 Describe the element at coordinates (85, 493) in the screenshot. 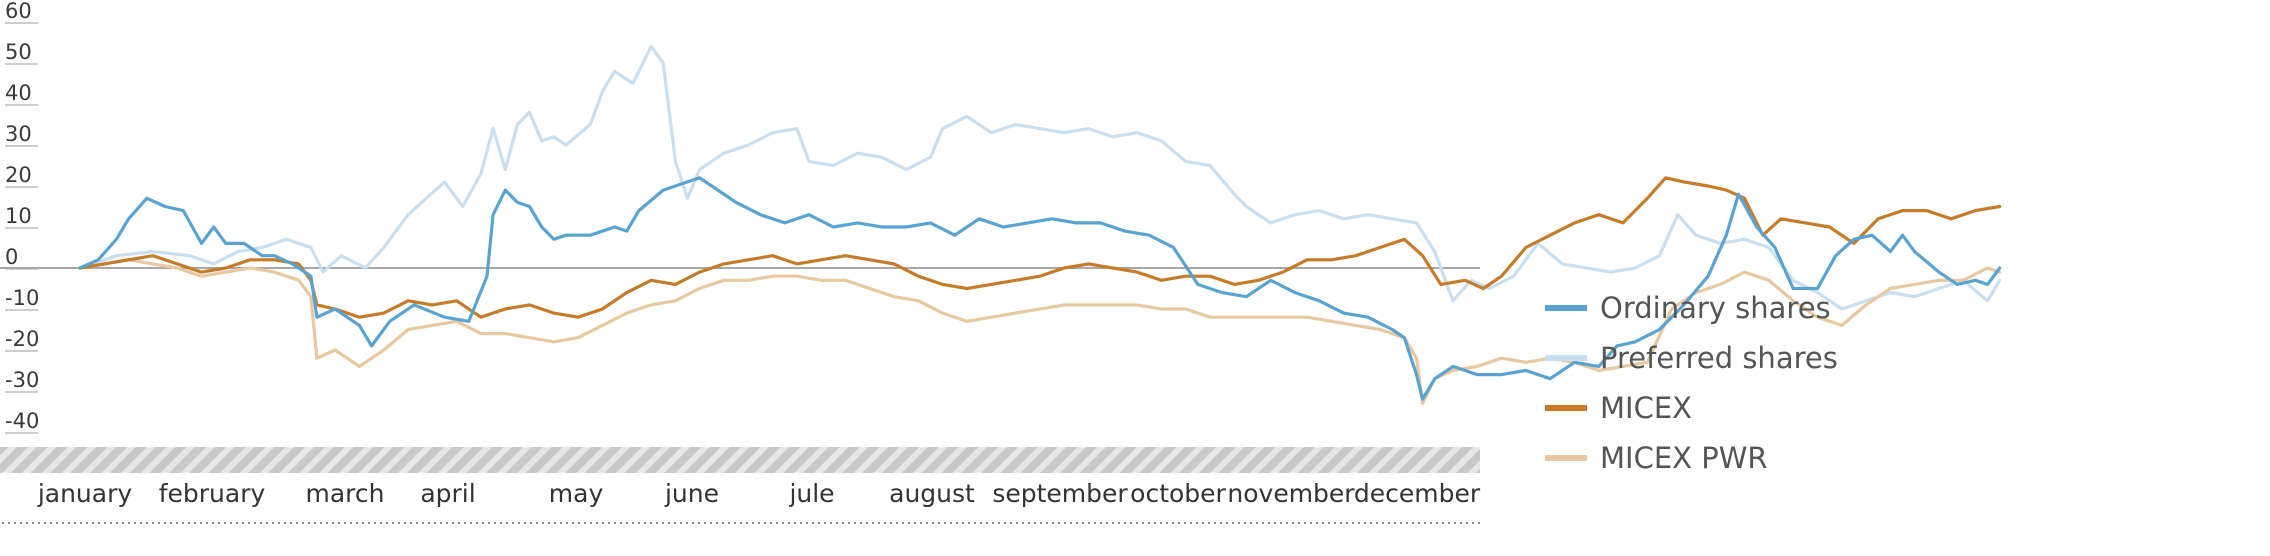

I see `month-label: january` at that location.